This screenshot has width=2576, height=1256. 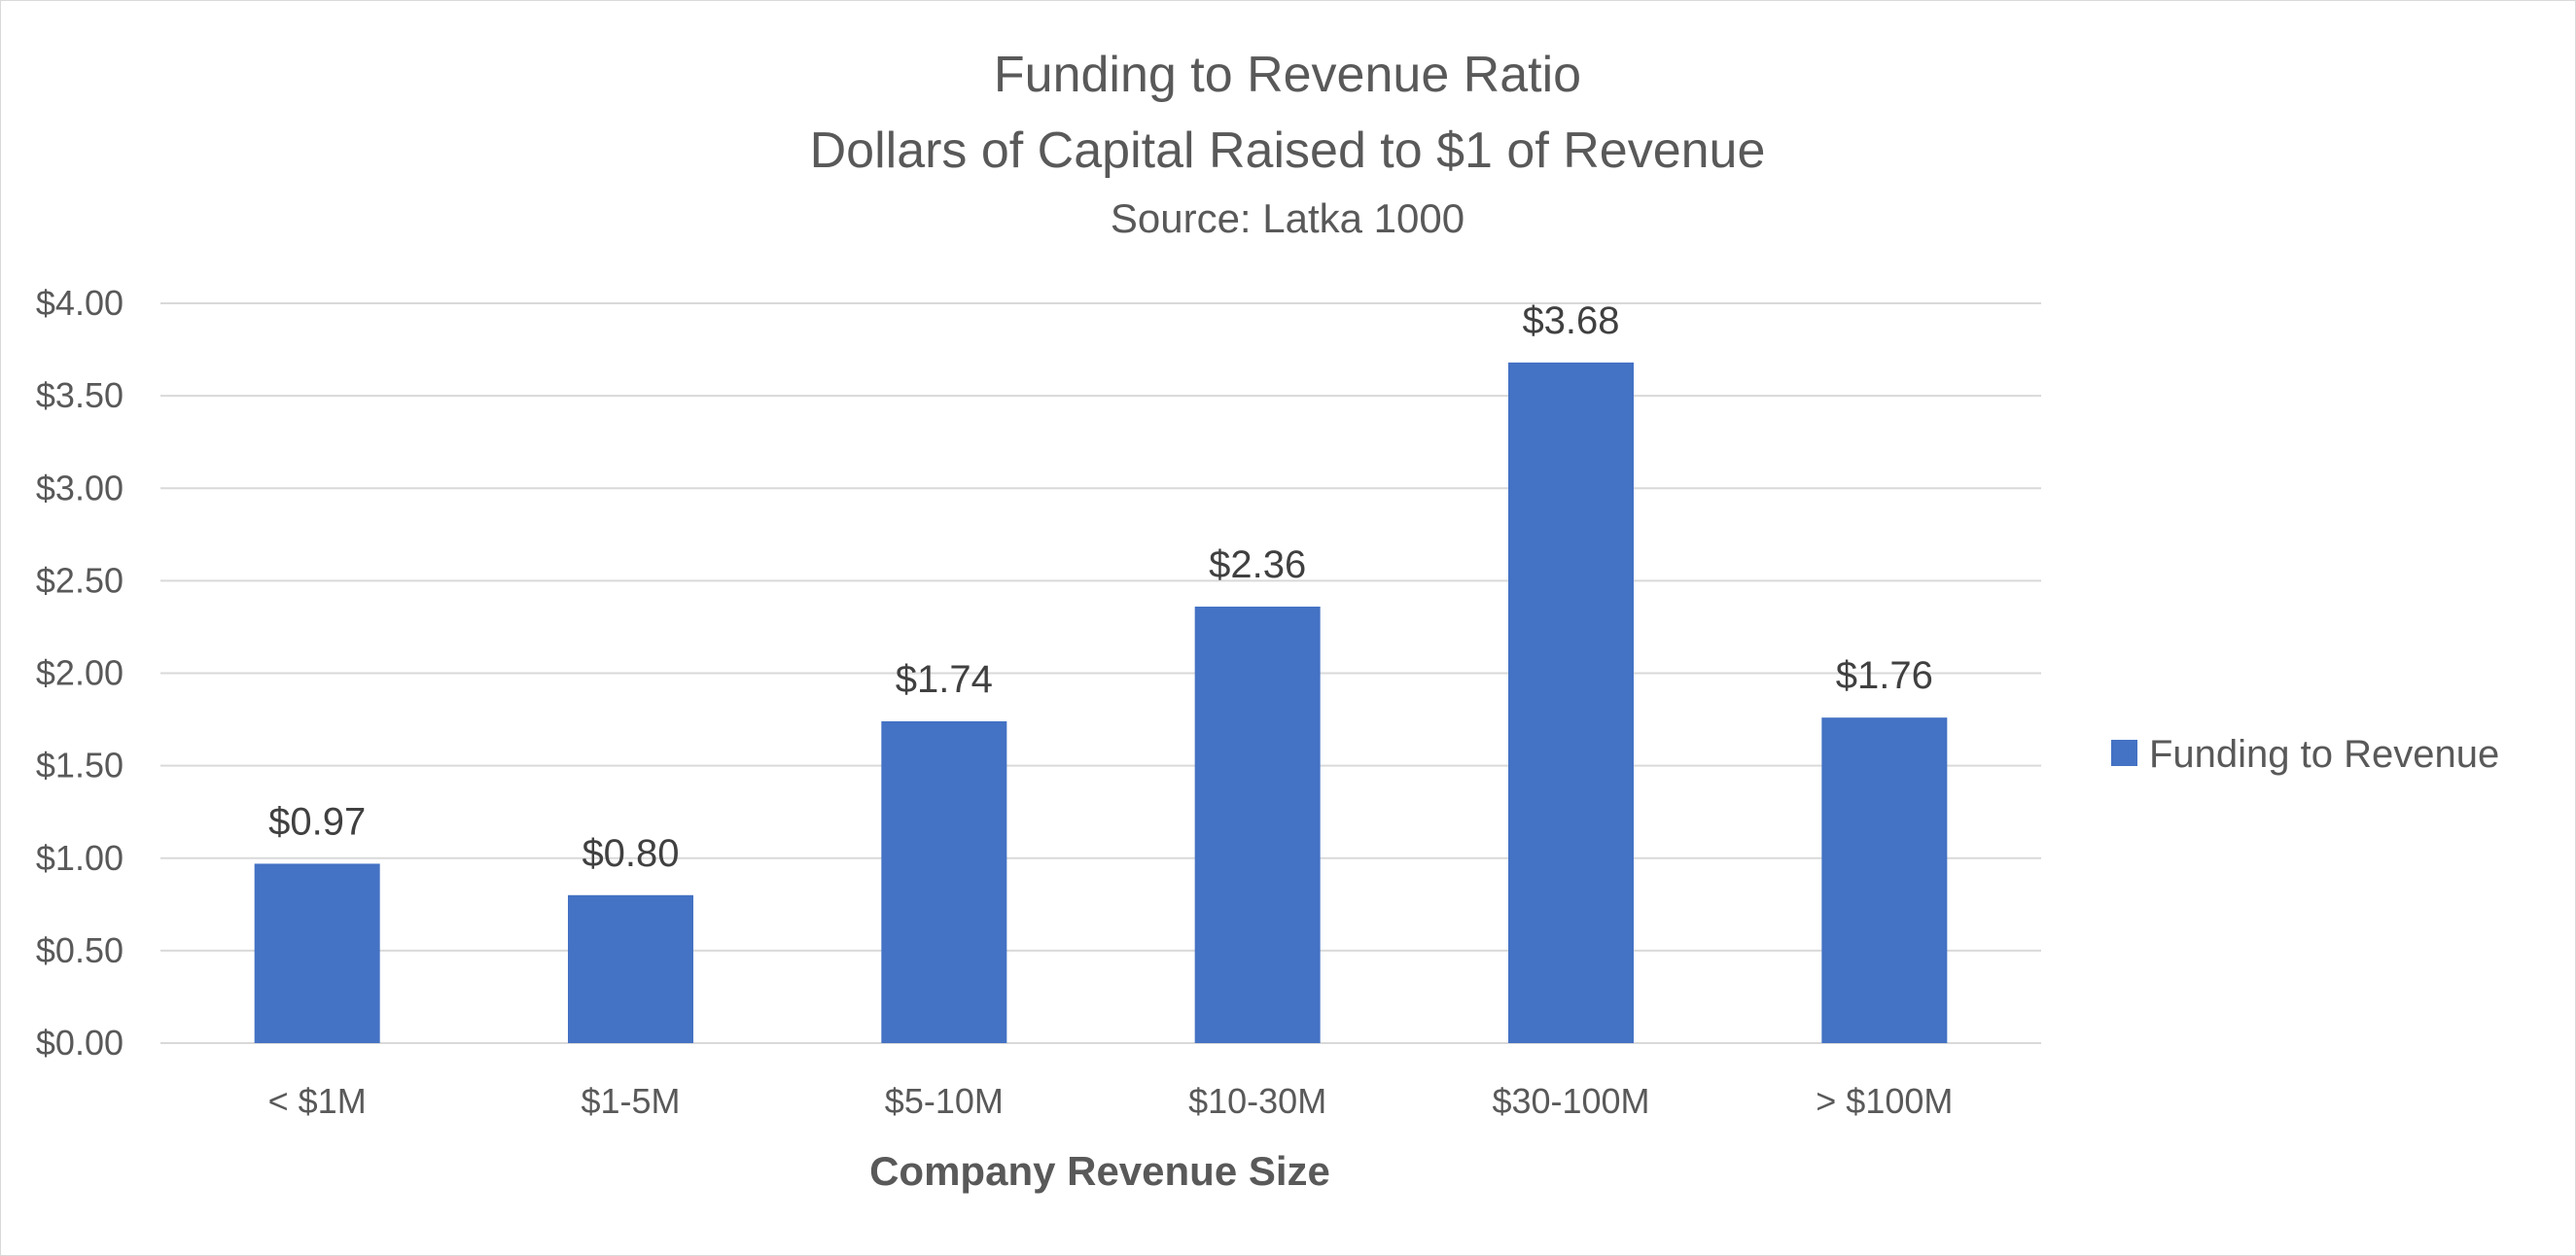 What do you see at coordinates (631, 1101) in the screenshot?
I see `x-tick-label: $1-5M` at bounding box center [631, 1101].